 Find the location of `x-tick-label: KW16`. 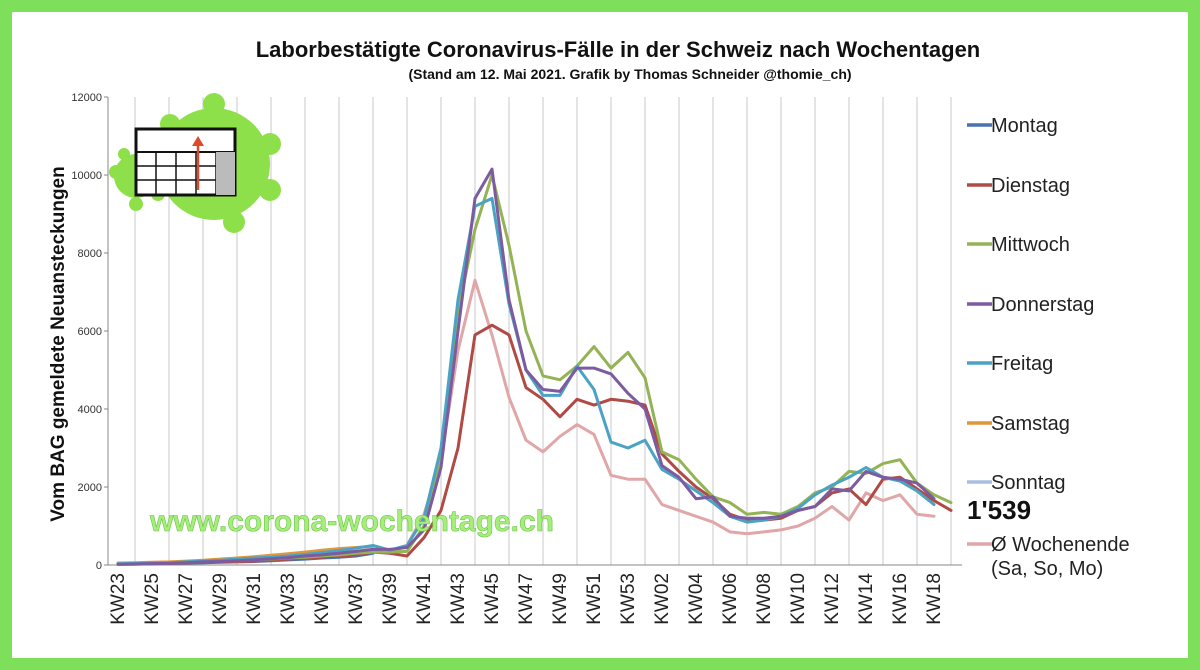

x-tick-label: KW16 is located at coordinates (900, 599).